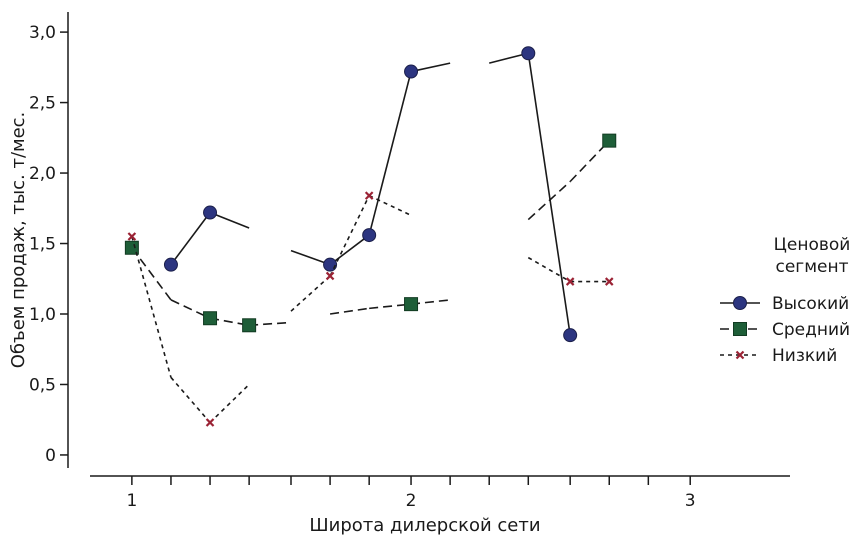 The height and width of the screenshot is (544, 860). What do you see at coordinates (131, 501) in the screenshot?
I see `x-tick-label: 1` at bounding box center [131, 501].